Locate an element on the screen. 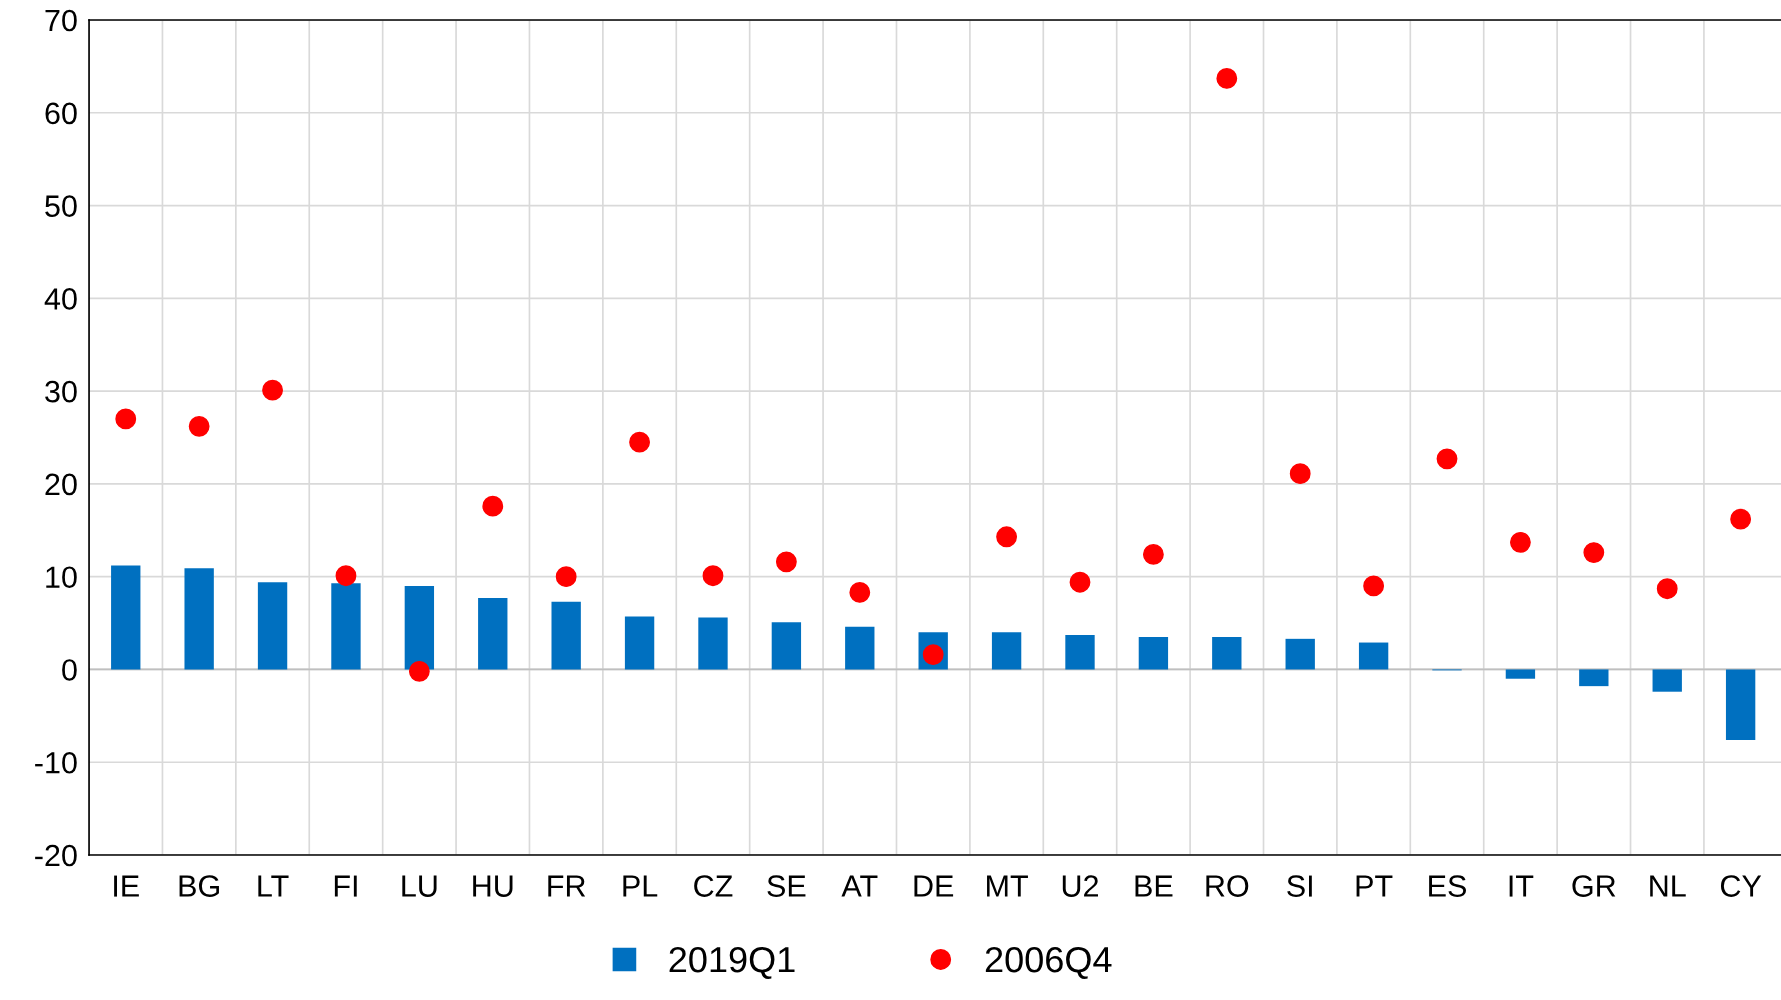 The height and width of the screenshot is (1000, 1781). x-tick-label: BG is located at coordinates (199, 886).